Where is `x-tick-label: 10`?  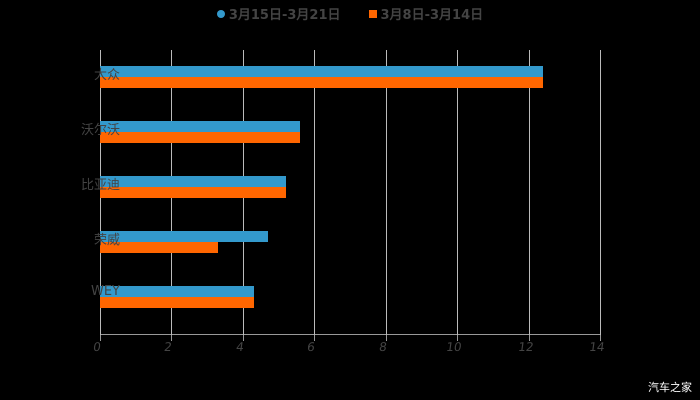
x-tick-label: 10 is located at coordinates (454, 347).